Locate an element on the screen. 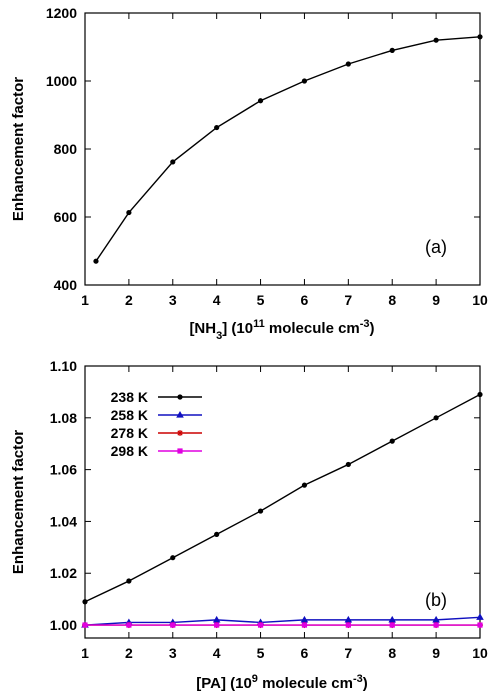 This screenshot has height=699, width=500. legend-label-3: 298 K is located at coordinates (129, 451).